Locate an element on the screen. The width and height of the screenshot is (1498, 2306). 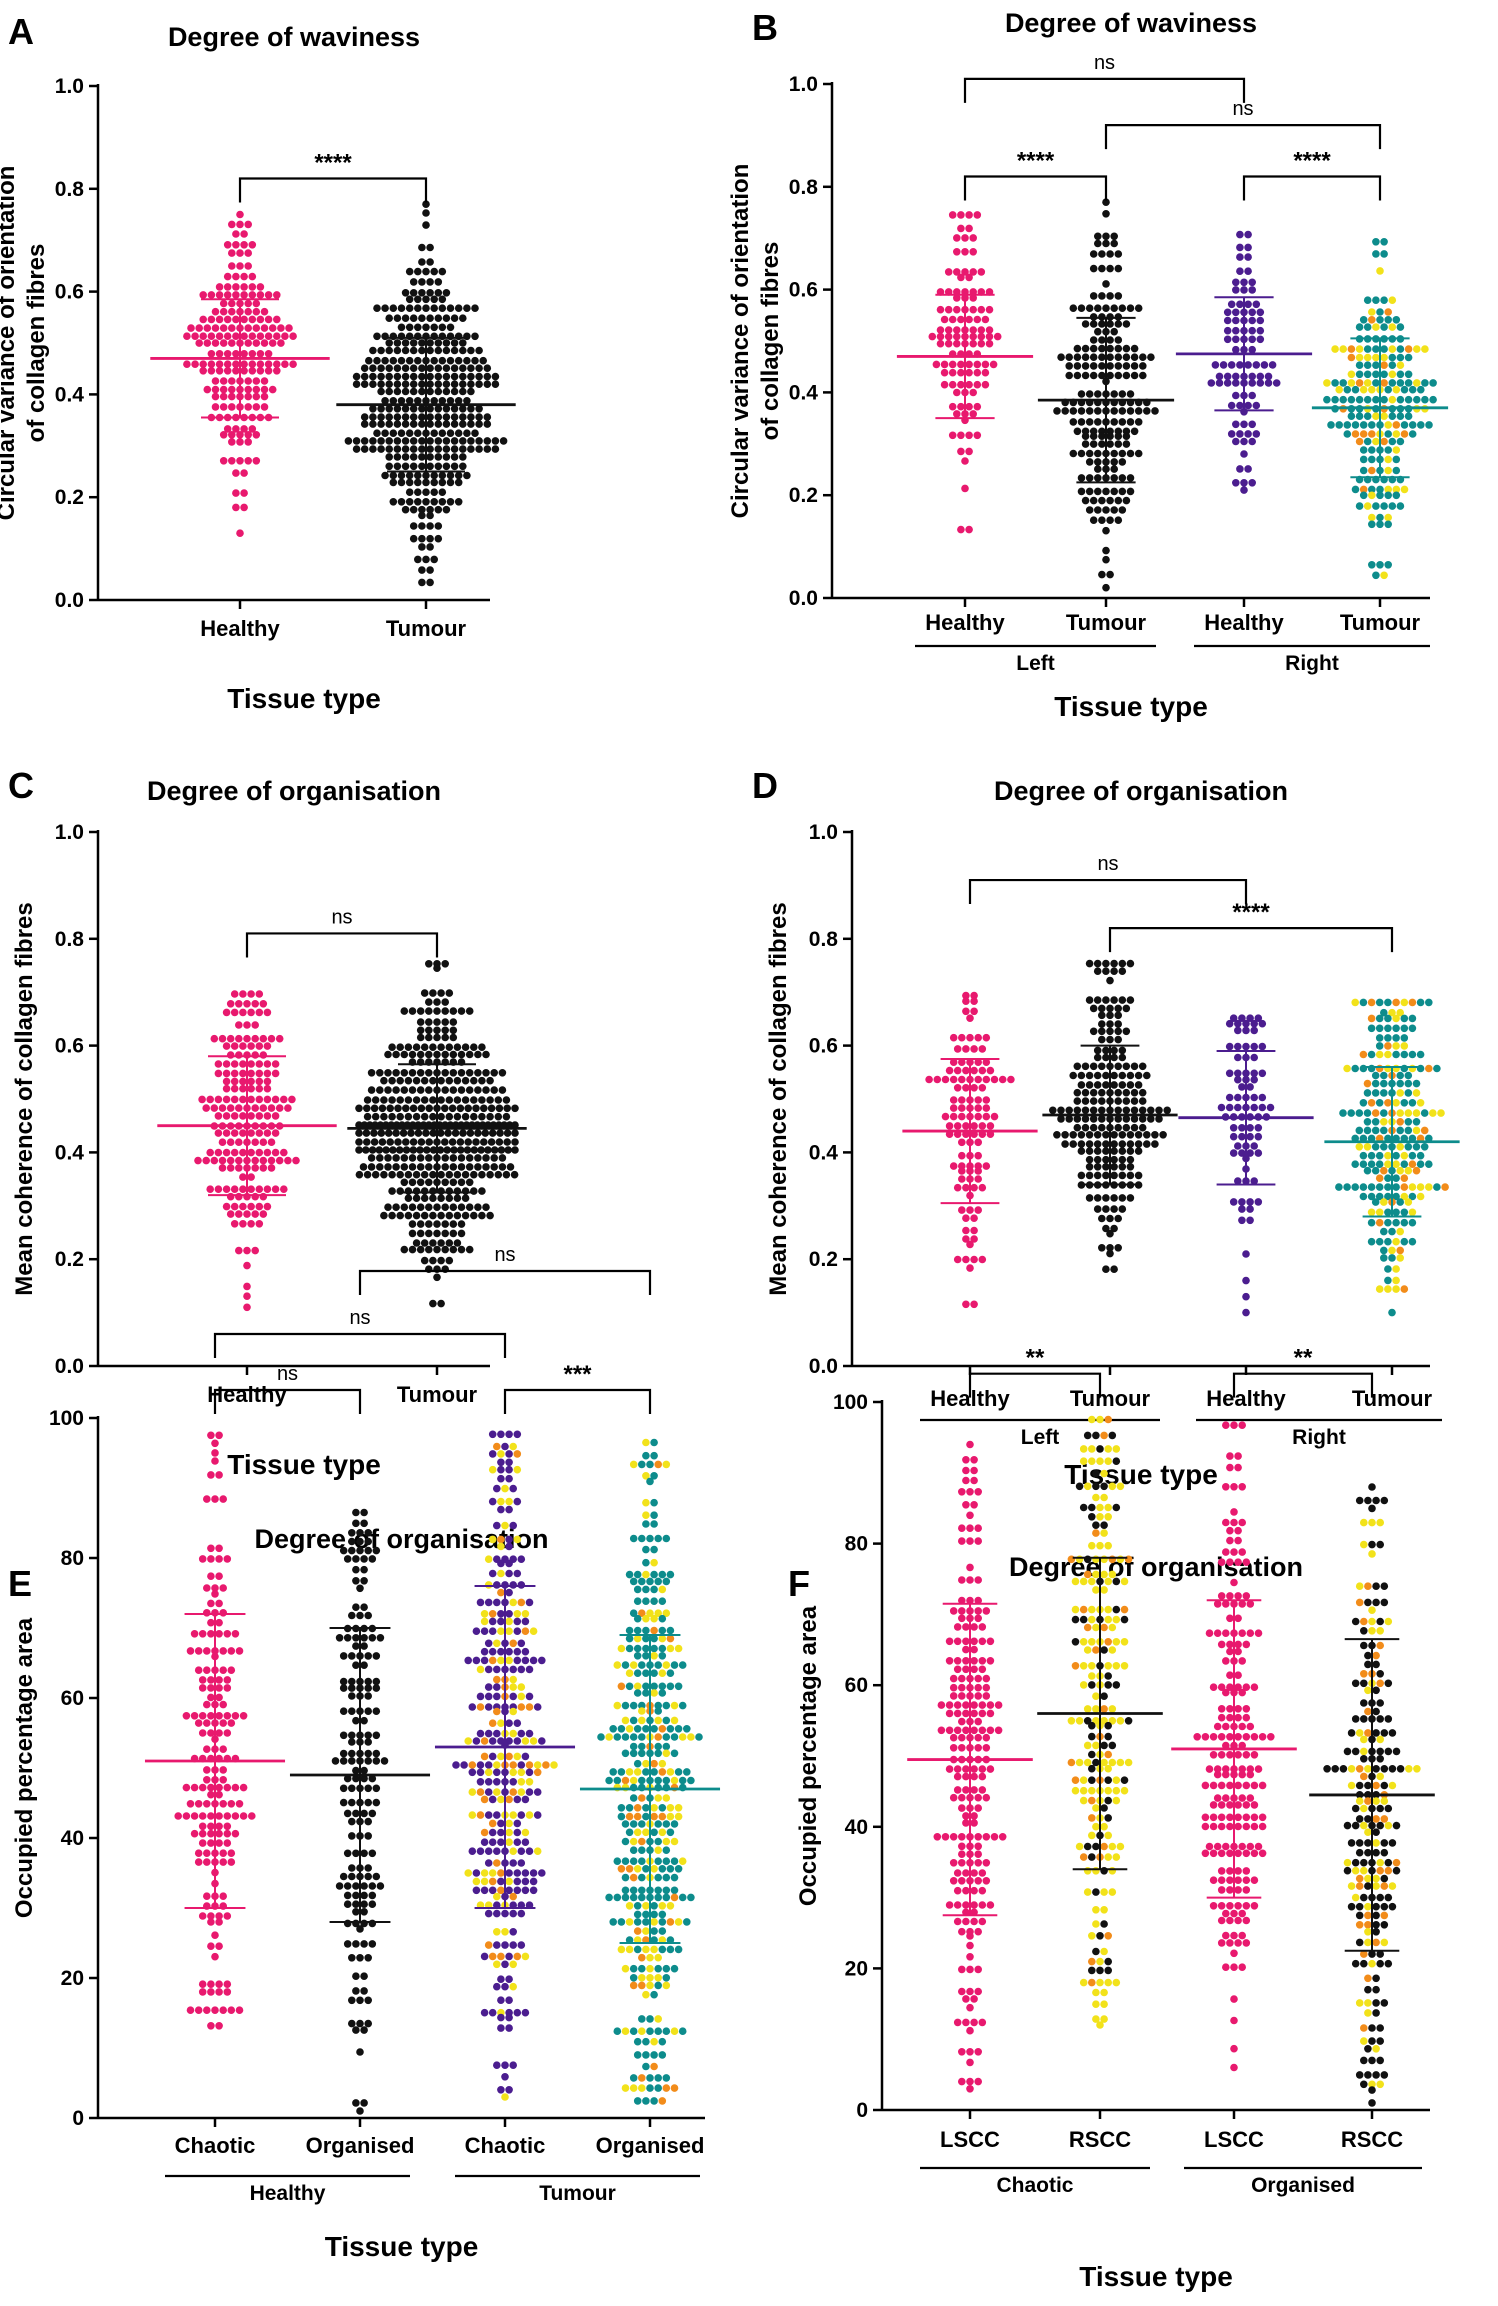
y-axis-label-line: of collagen fibres is located at coordinates (36, 343).